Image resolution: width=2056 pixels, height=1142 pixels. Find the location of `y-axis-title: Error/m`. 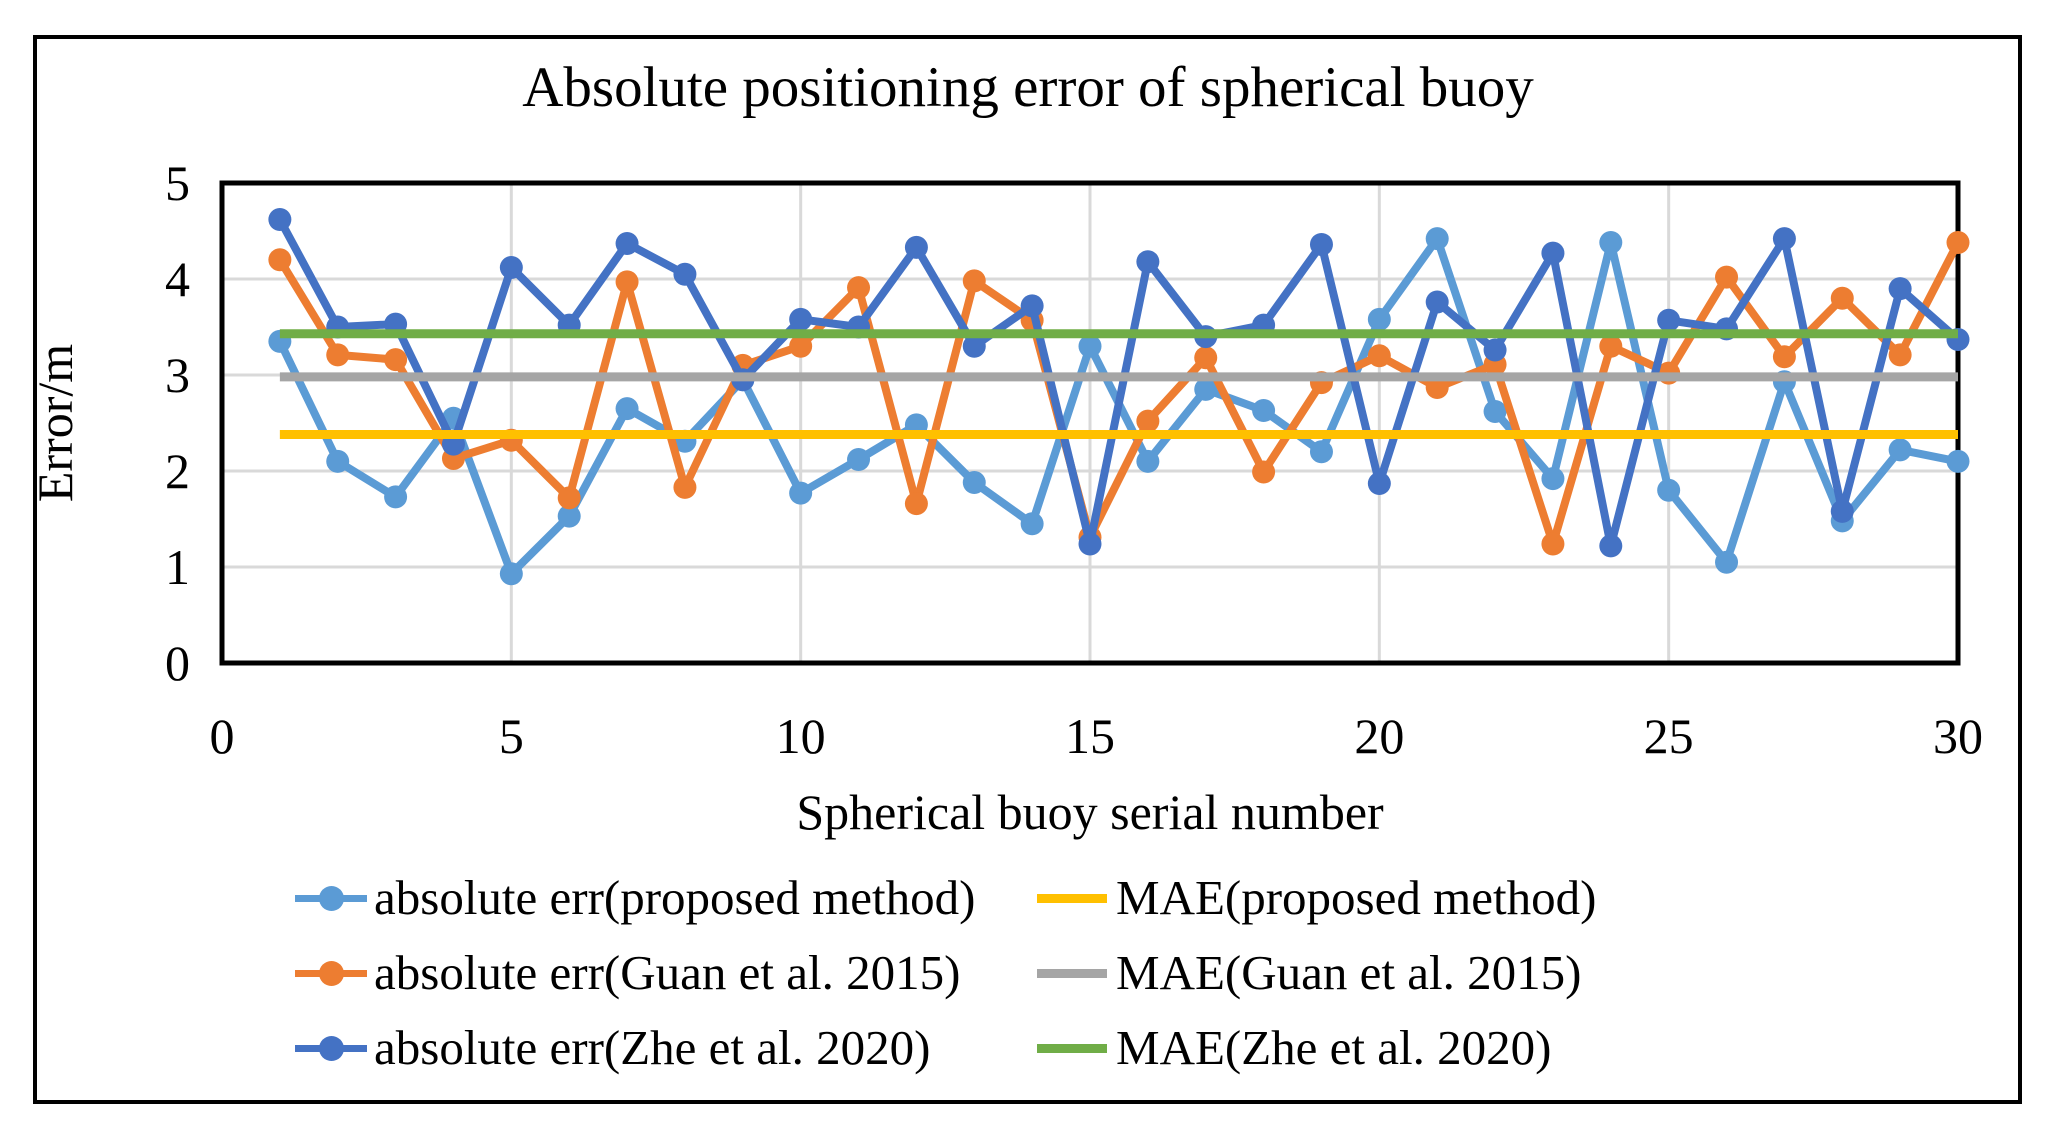

y-axis-title: Error/m is located at coordinates (55, 423).